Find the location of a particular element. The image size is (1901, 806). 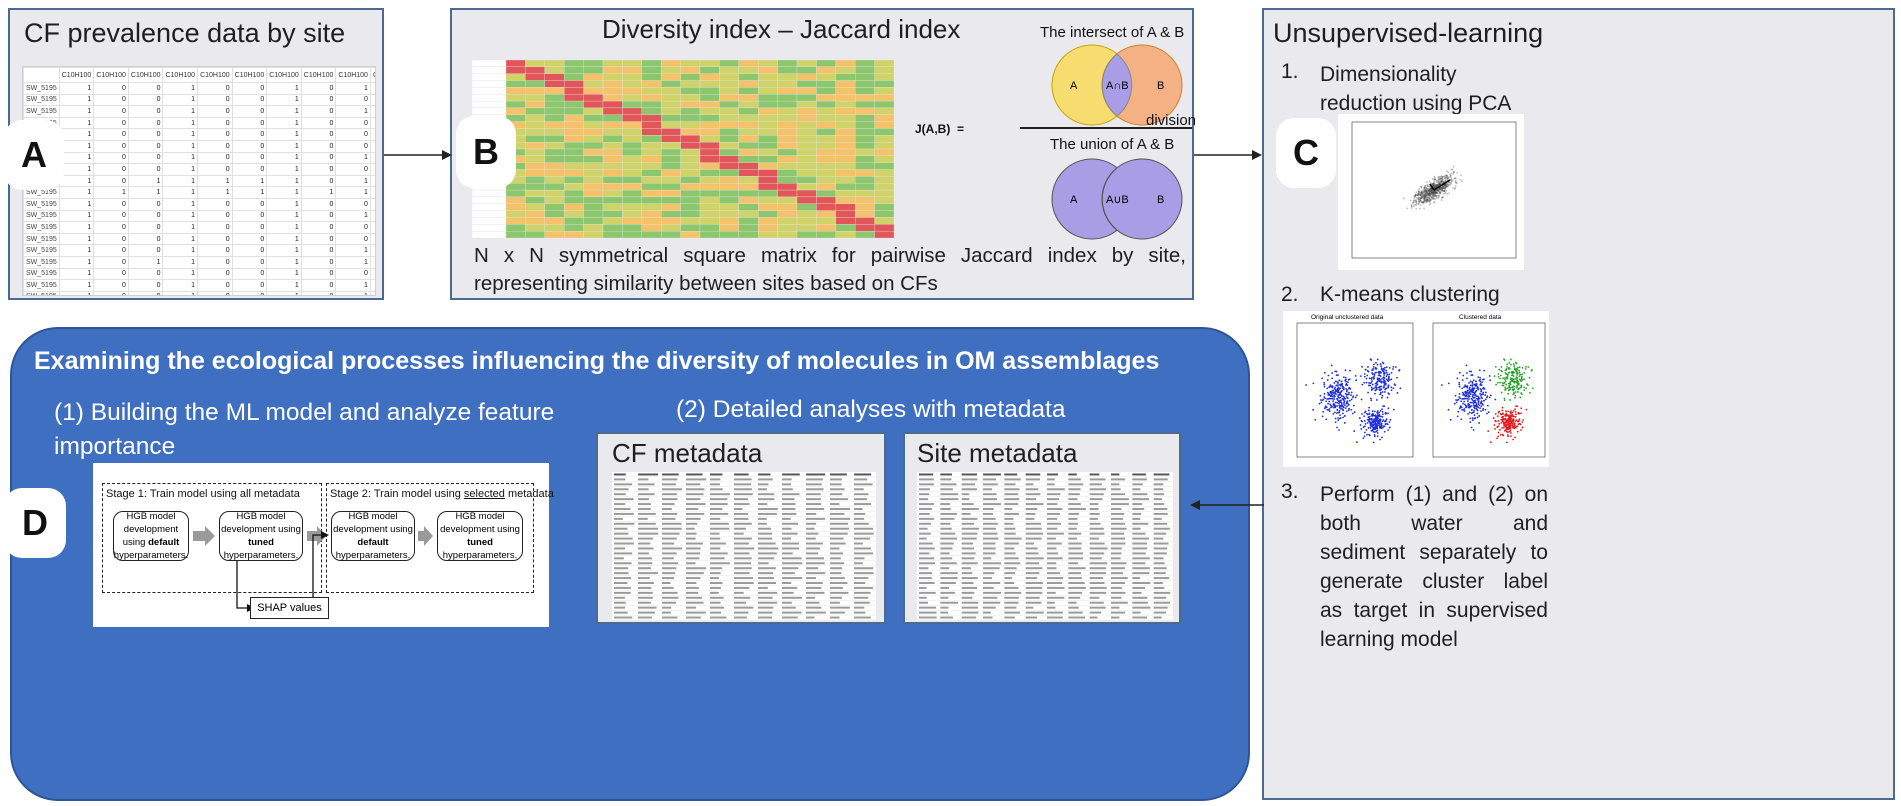

table-row: SW_5195100100101010 is located at coordinates (199, 216).